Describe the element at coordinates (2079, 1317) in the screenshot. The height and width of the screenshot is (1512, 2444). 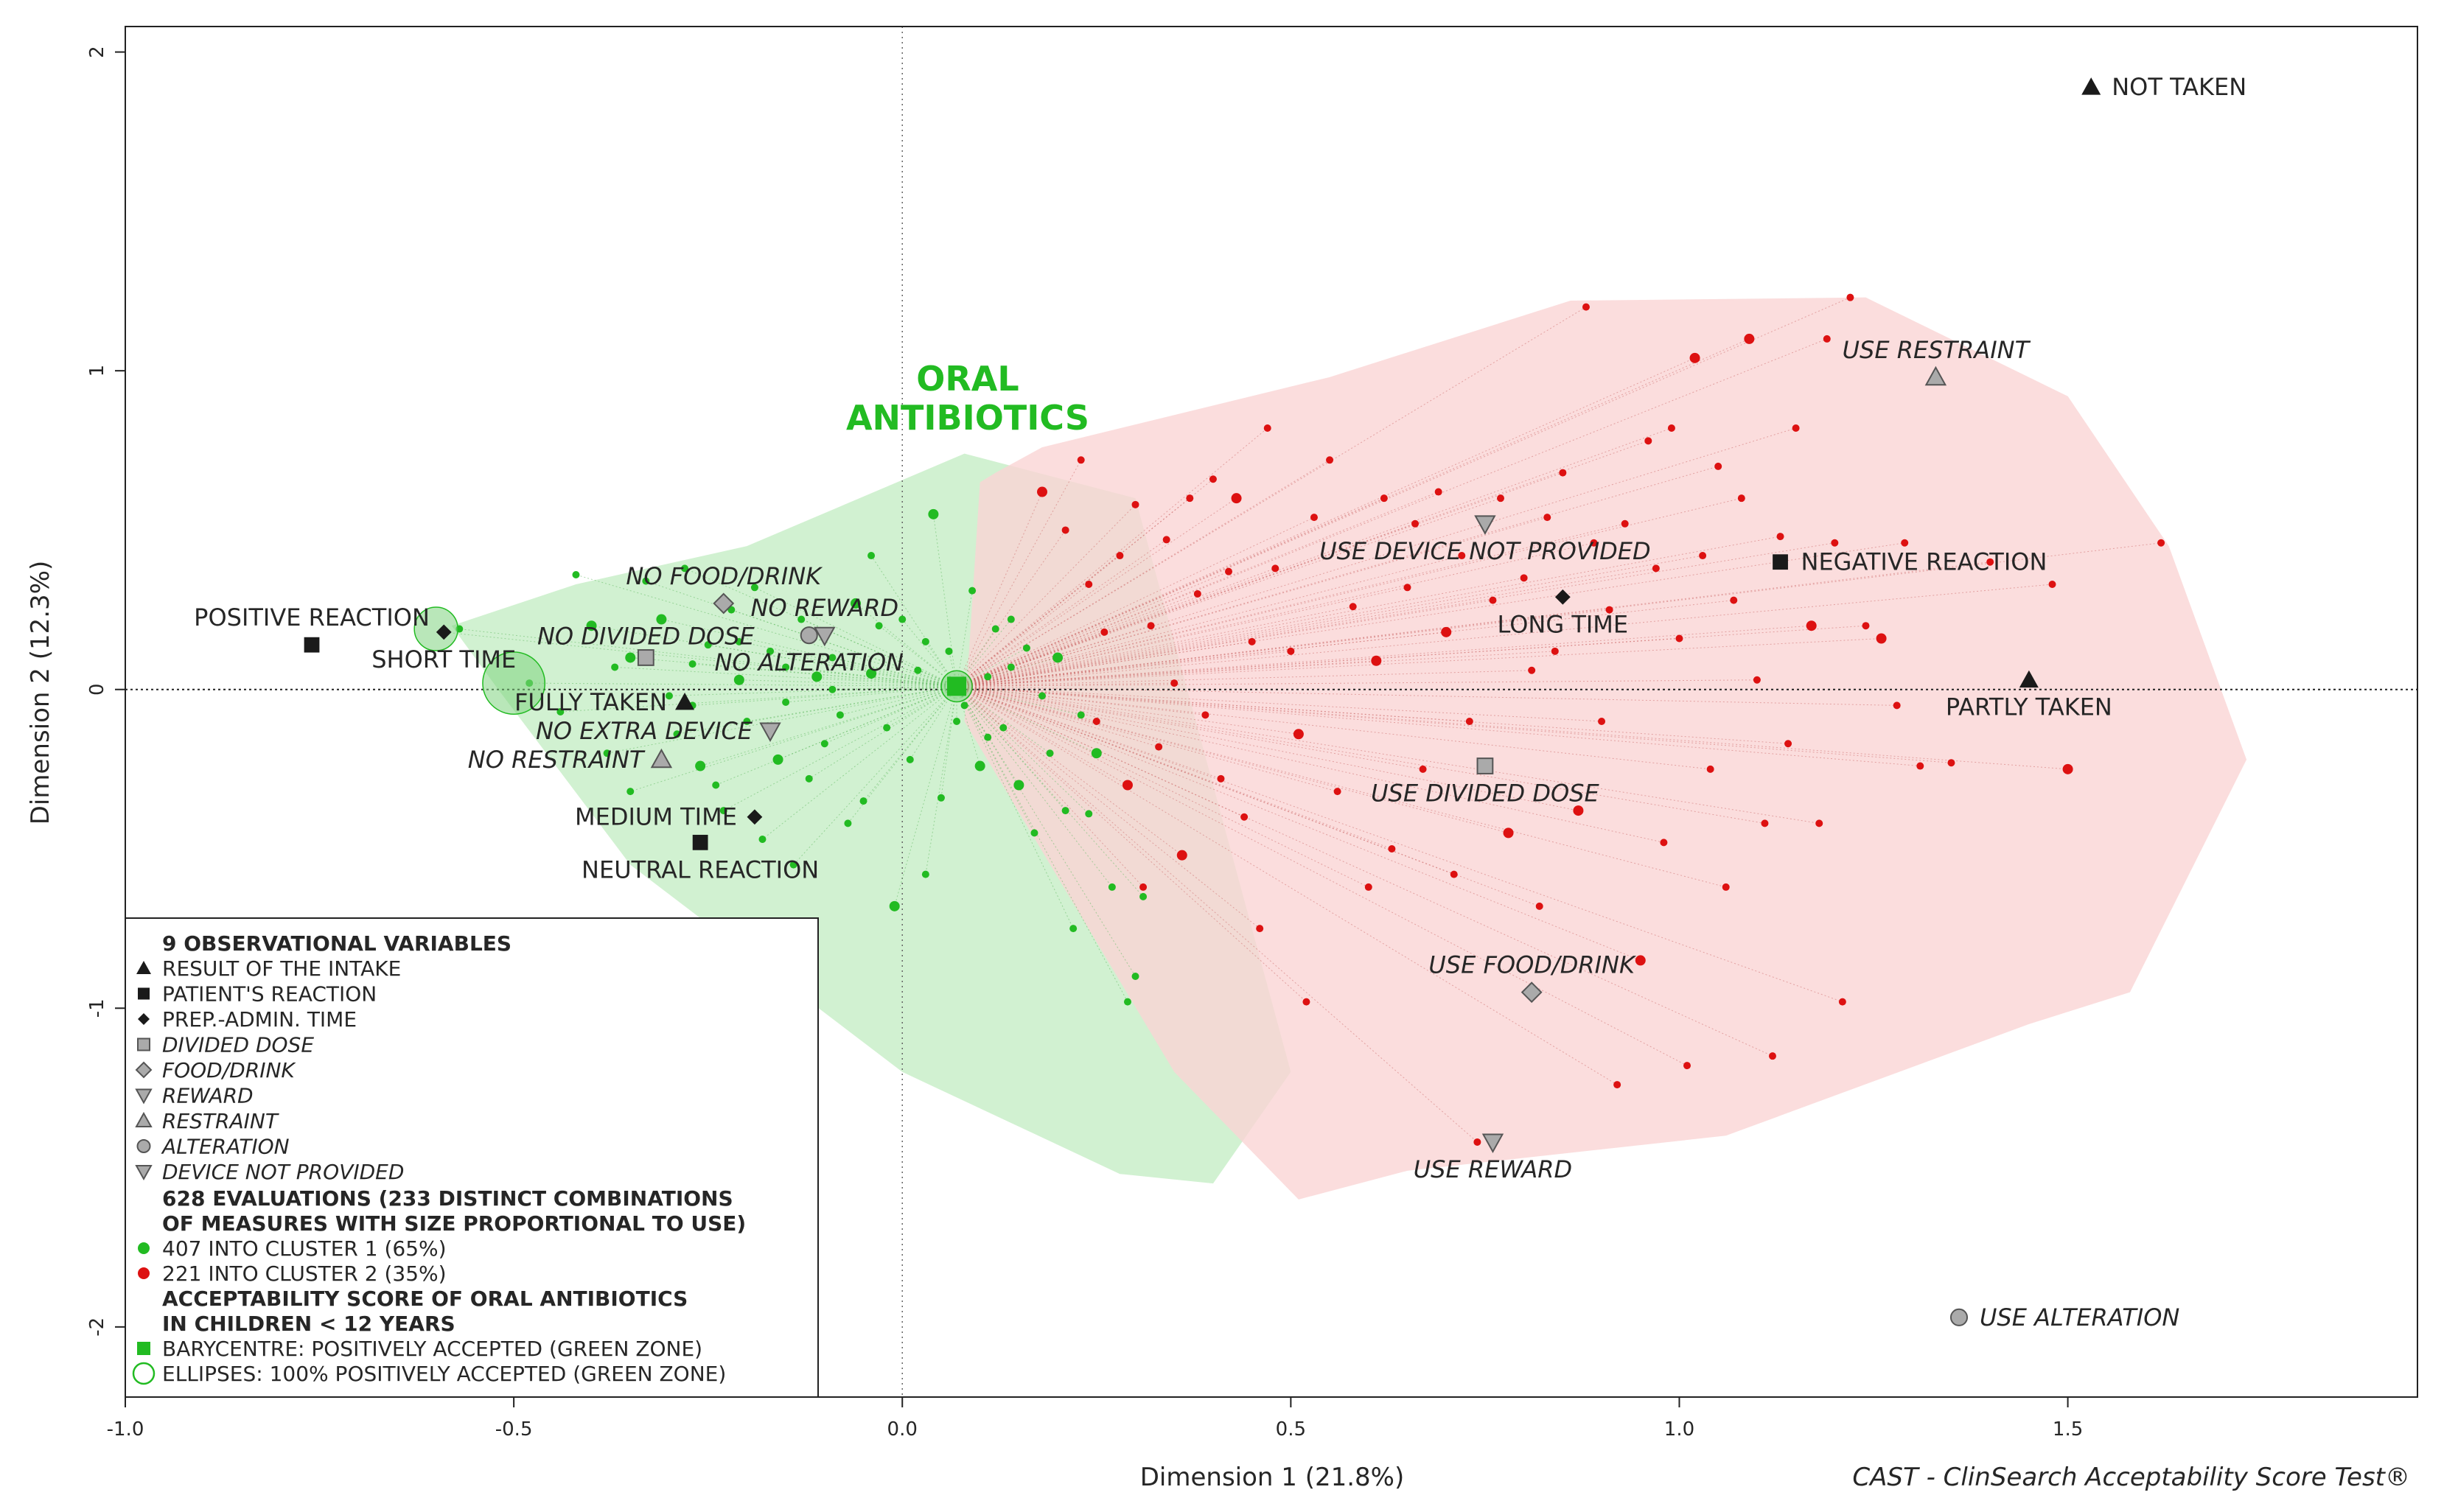
I see `use-alteration-label: USE ALTERATION` at that location.